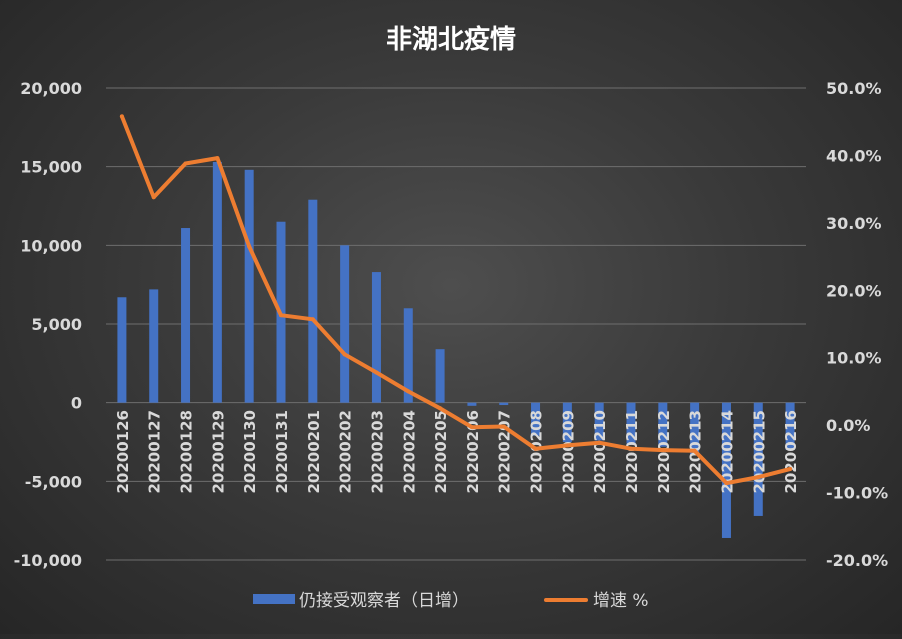 The width and height of the screenshot is (902, 639). Describe the element at coordinates (314, 452) in the screenshot. I see `x-tick-label: 20200201` at that location.